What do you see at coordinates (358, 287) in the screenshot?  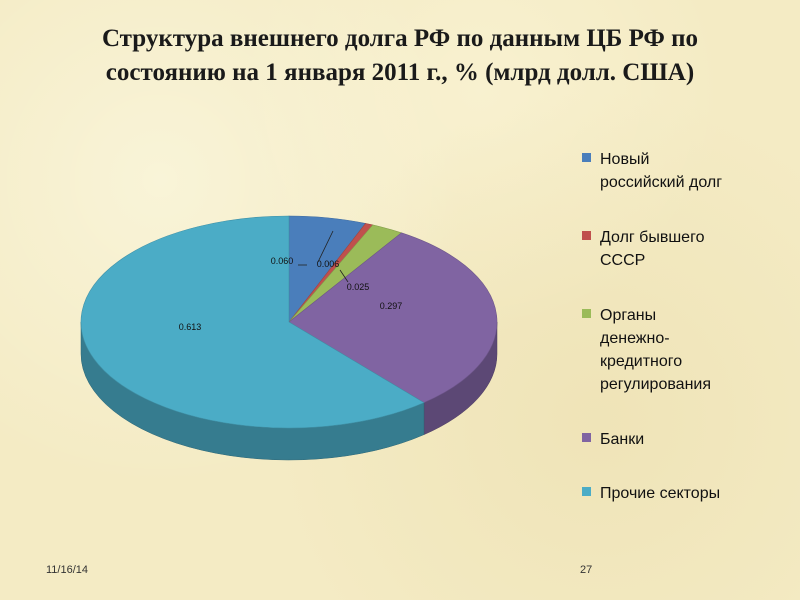 I see `data-label-monetary-authorities: 0.025` at bounding box center [358, 287].